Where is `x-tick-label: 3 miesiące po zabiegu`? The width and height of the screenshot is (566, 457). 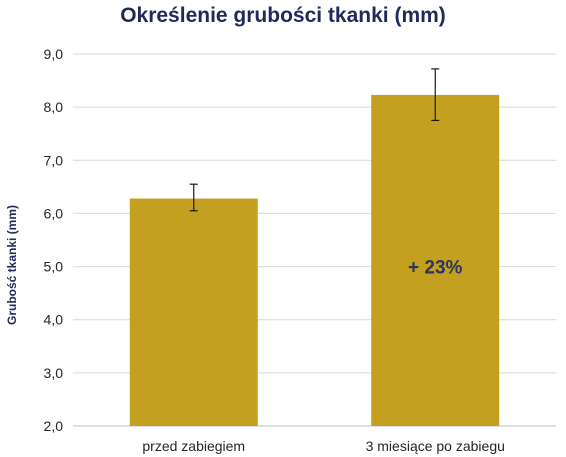 x-tick-label: 3 miesiące po zabiegu is located at coordinates (435, 446).